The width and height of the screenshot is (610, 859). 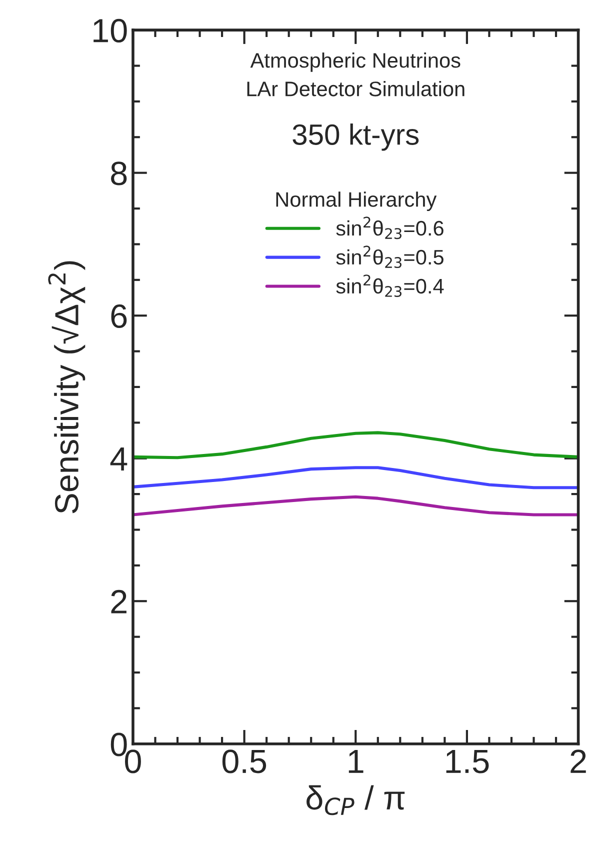 I want to click on y-tick-label: 4, so click(x=119, y=459).